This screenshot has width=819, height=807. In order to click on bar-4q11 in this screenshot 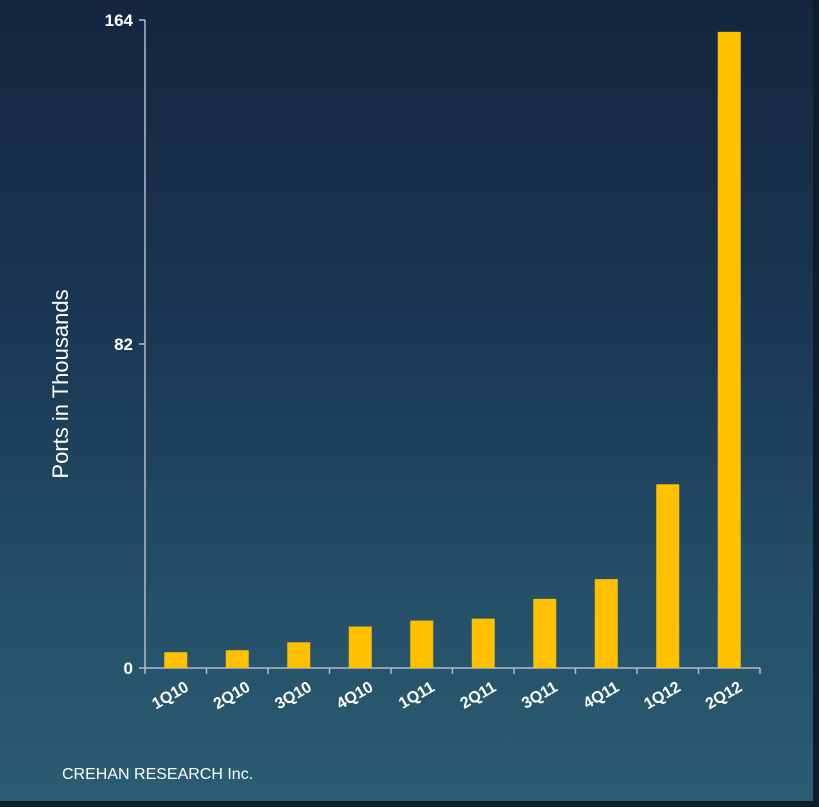, I will do `click(606, 623)`.